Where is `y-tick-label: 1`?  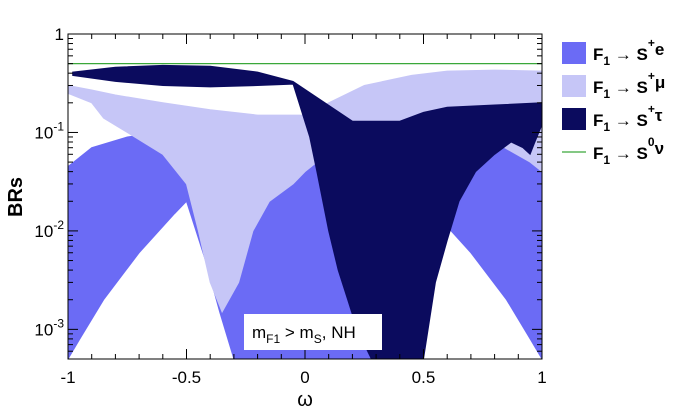 y-tick-label: 1 is located at coordinates (59, 34).